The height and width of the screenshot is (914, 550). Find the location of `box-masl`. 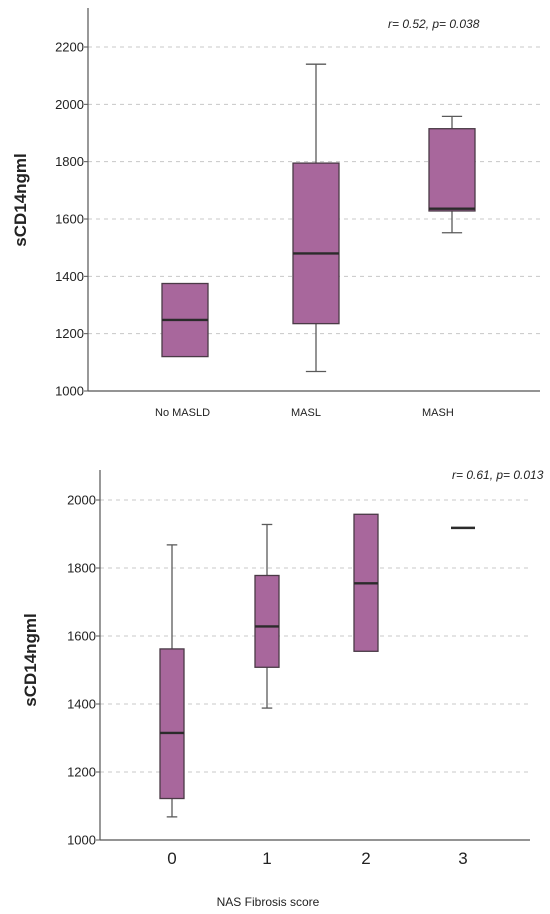

box-masl is located at coordinates (316, 218).